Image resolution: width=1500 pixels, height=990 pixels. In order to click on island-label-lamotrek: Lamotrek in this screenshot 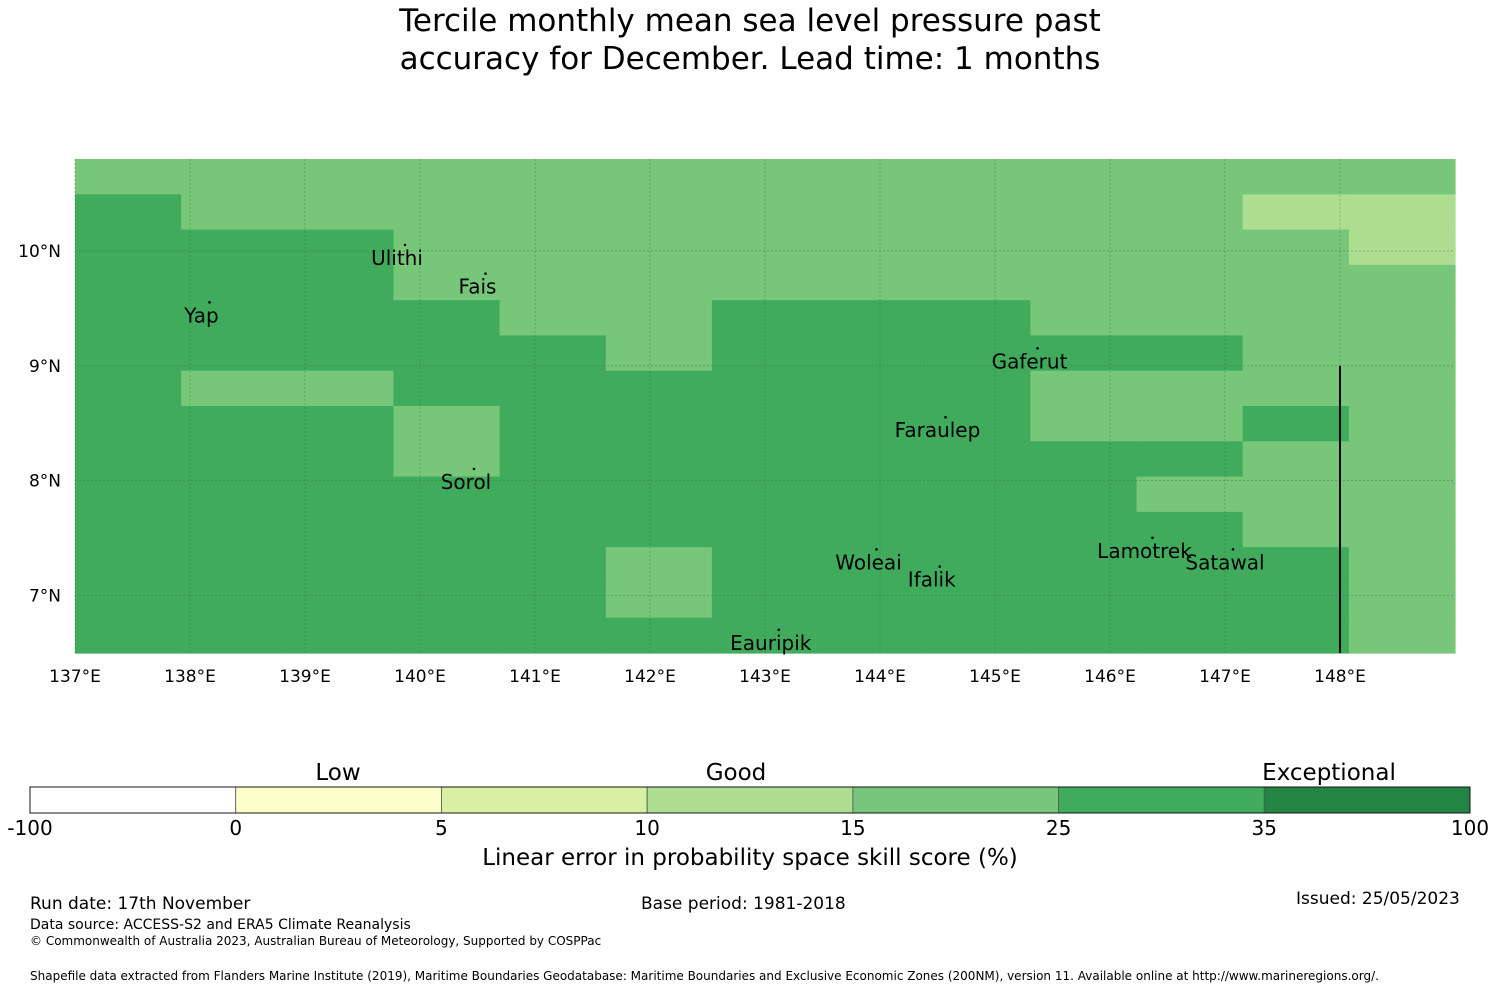, I will do `click(1144, 551)`.